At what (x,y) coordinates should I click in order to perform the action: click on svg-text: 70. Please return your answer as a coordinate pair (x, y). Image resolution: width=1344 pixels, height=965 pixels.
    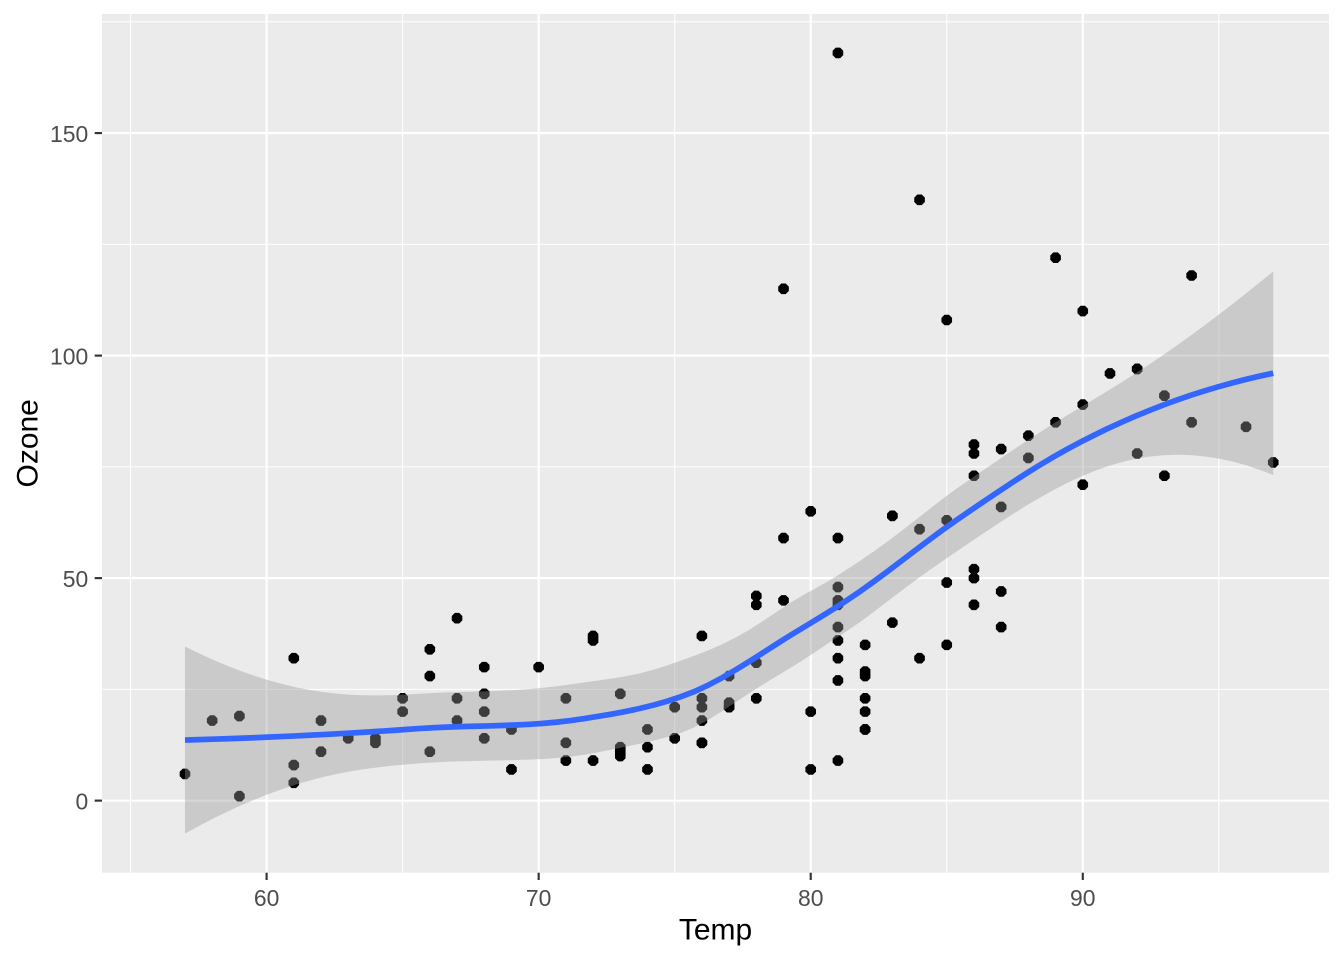
    Looking at the image, I should click on (538, 898).